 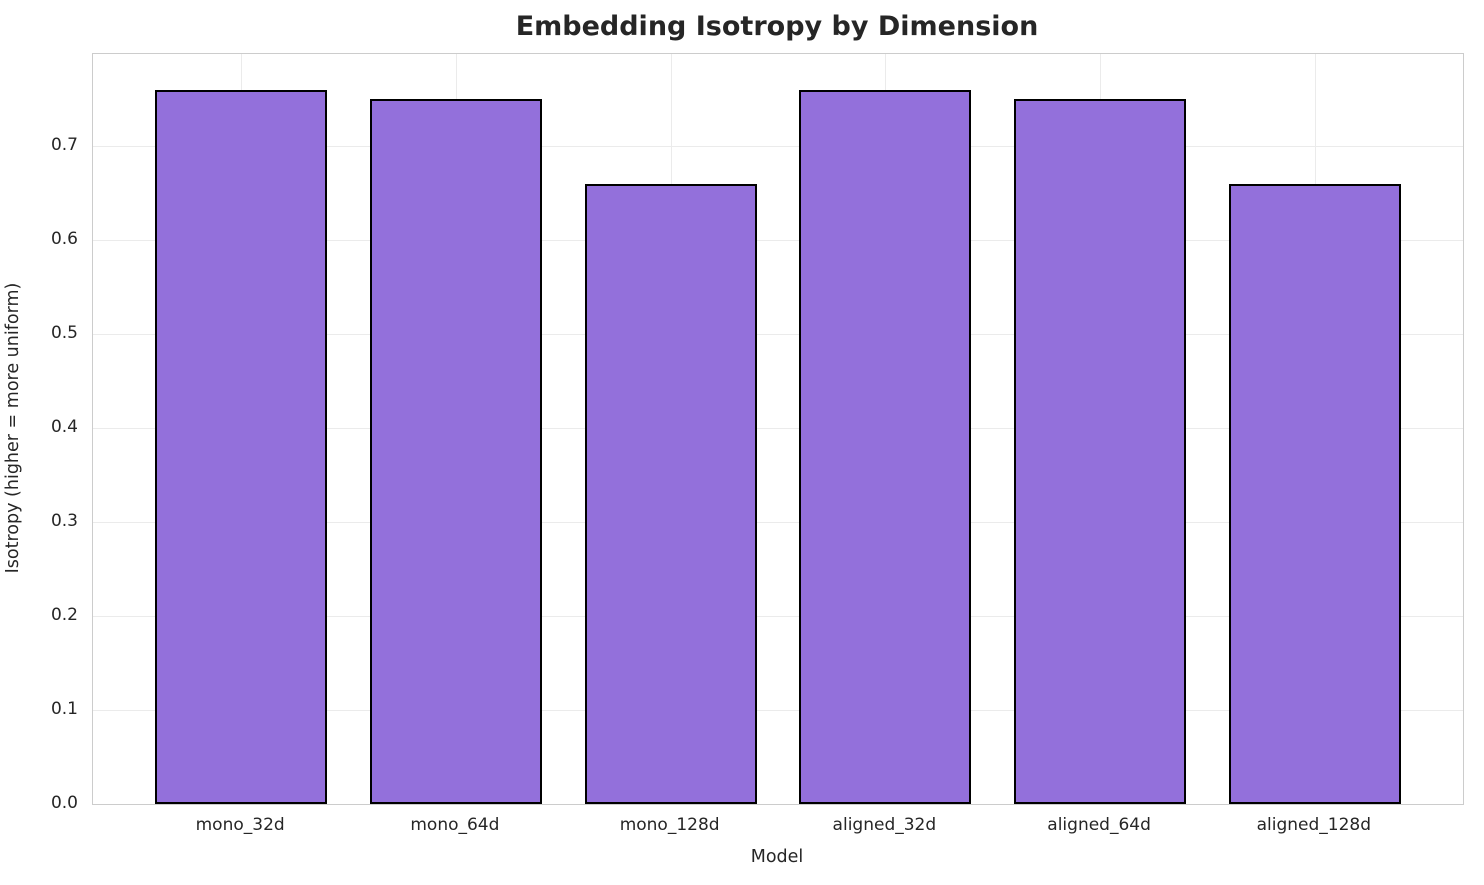 What do you see at coordinates (669, 825) in the screenshot?
I see `x-tick-label: mono_128d` at bounding box center [669, 825].